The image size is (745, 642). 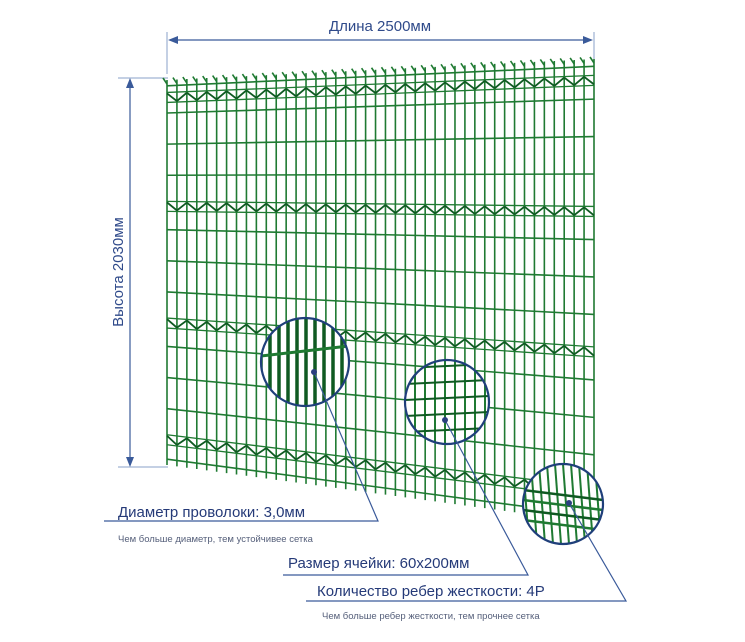 What do you see at coordinates (139, 272) in the screenshot?
I see `height-dimension: Высота 2030мм` at bounding box center [139, 272].